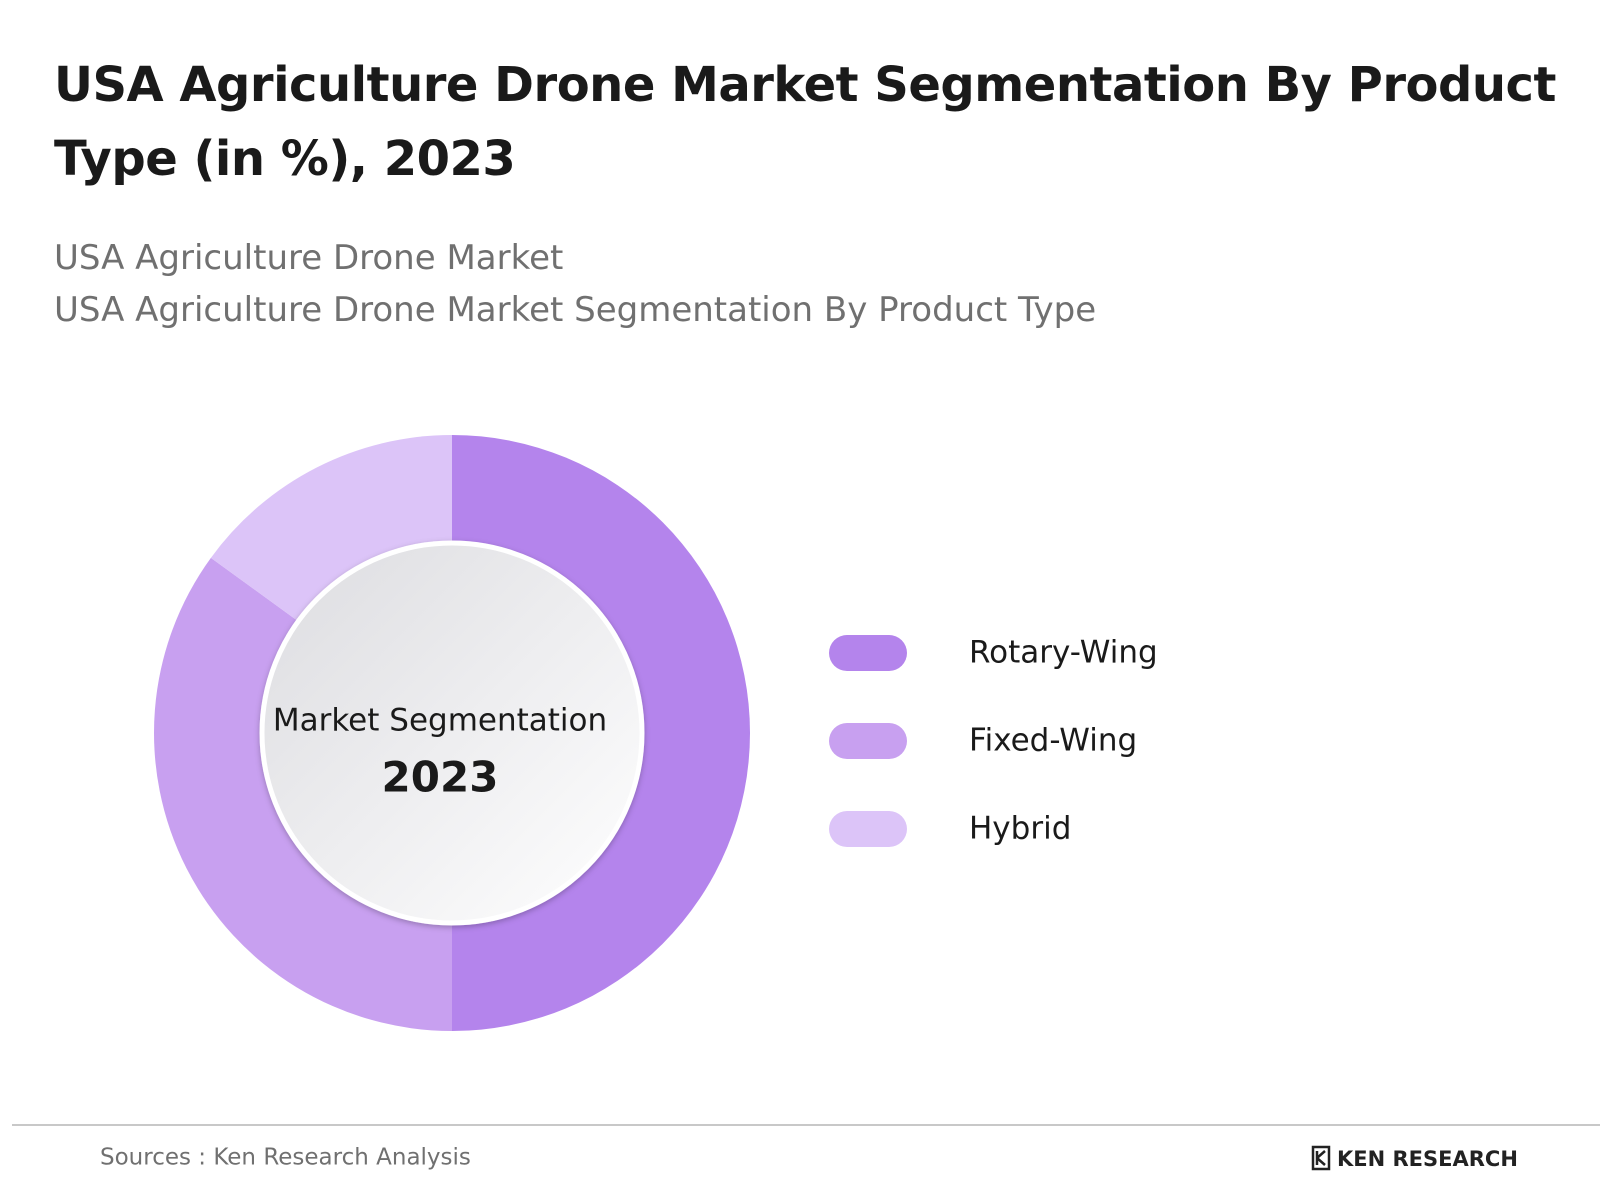 The width and height of the screenshot is (1600, 1200). Describe the element at coordinates (440, 721) in the screenshot. I see `center-label: Market Segmentation` at that location.